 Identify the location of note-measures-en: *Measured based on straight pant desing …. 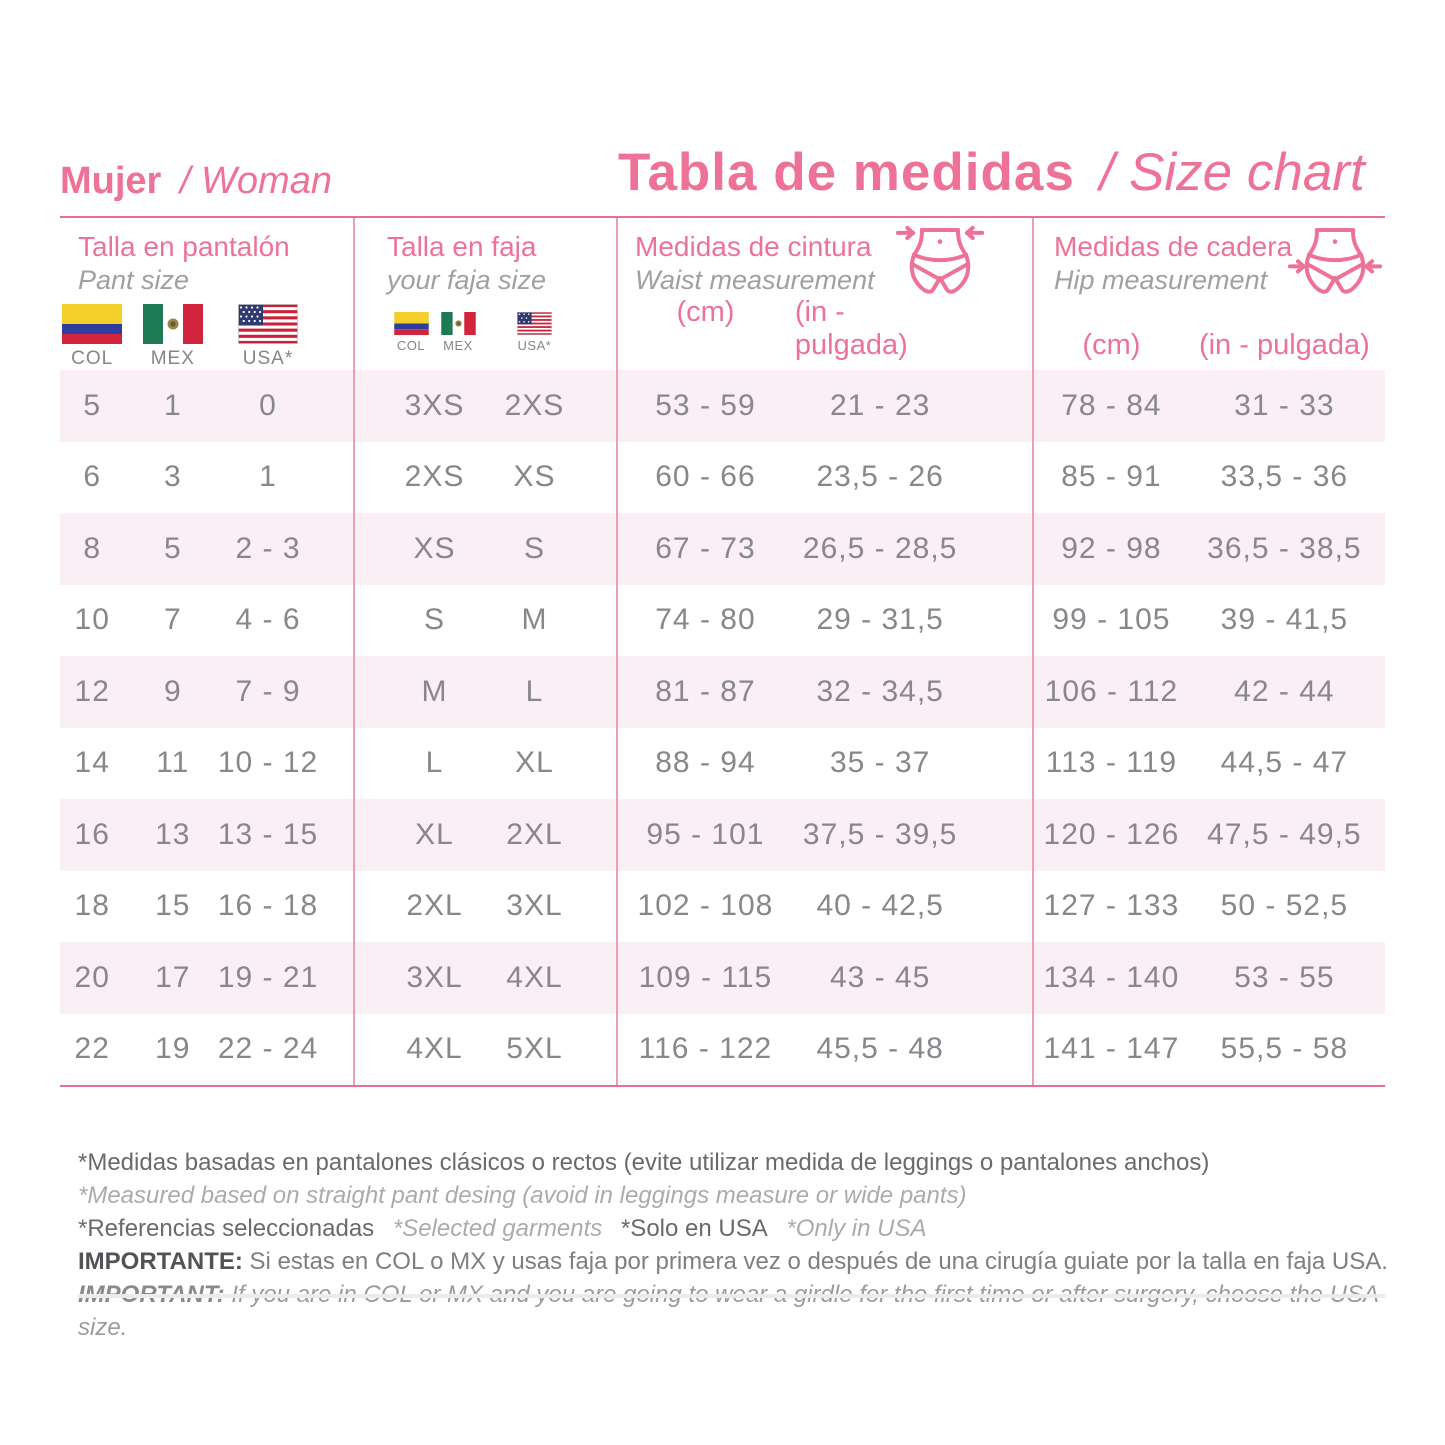
(522, 1195).